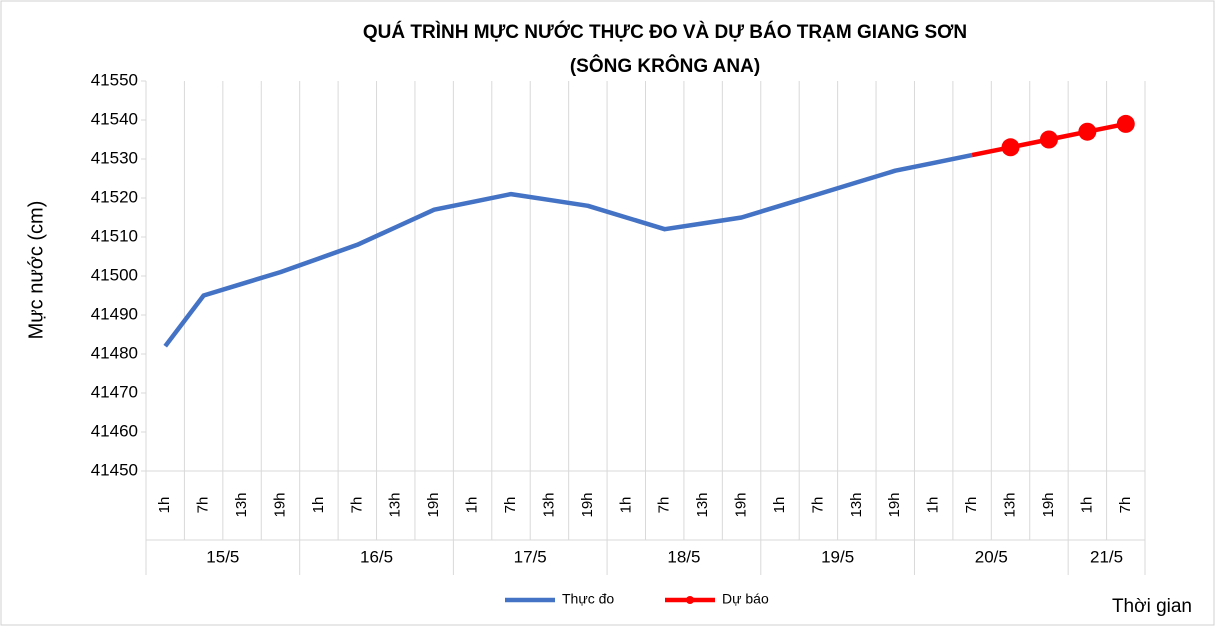 The height and width of the screenshot is (626, 1215). Describe the element at coordinates (114, 274) in the screenshot. I see `y-tick-label: 41500` at that location.